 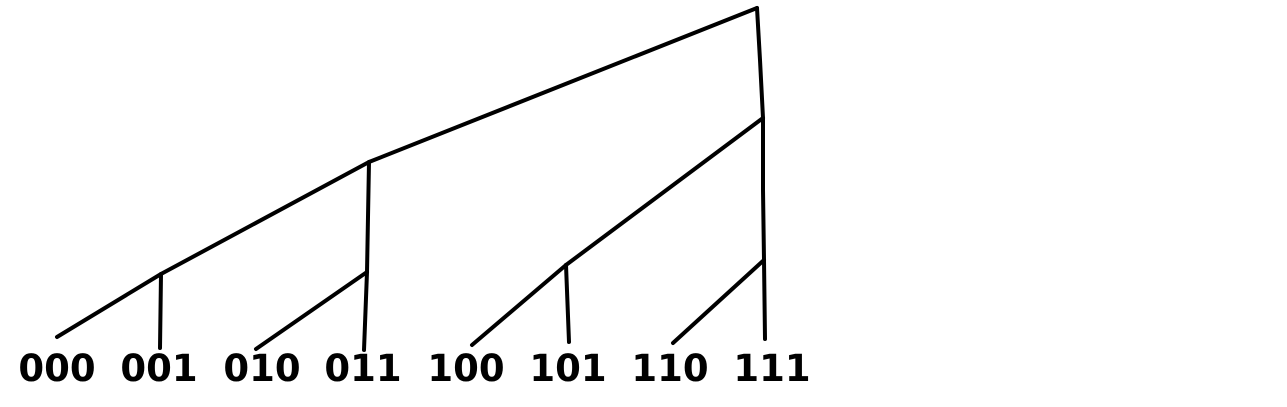 I want to click on leaf-label-010: 010, so click(x=261, y=368).